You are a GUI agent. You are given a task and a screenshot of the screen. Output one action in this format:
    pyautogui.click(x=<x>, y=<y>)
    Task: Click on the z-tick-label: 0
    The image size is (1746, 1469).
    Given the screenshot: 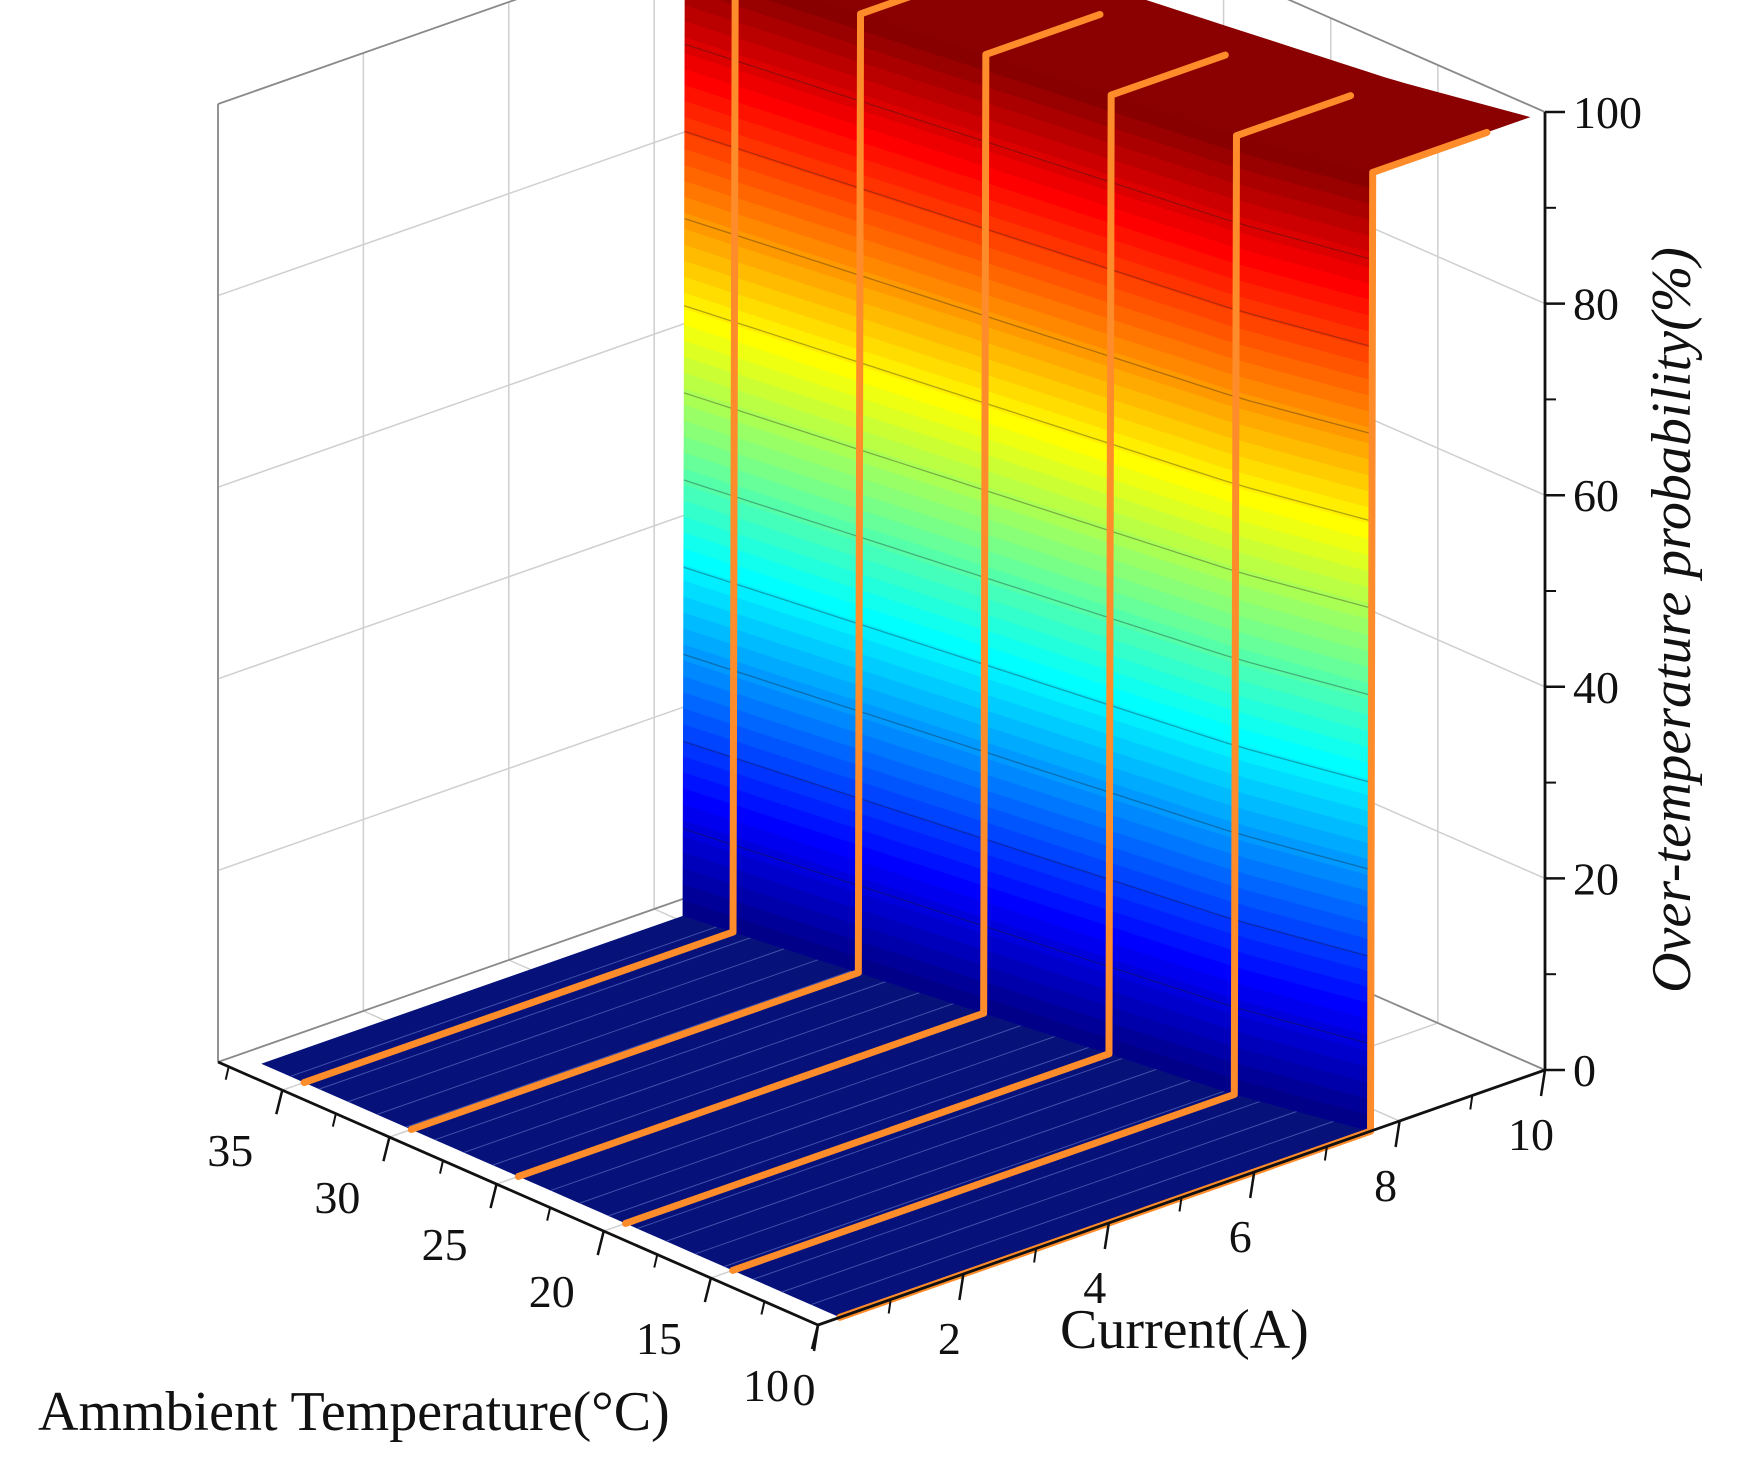 What is the action you would take?
    pyautogui.click(x=1584, y=1070)
    